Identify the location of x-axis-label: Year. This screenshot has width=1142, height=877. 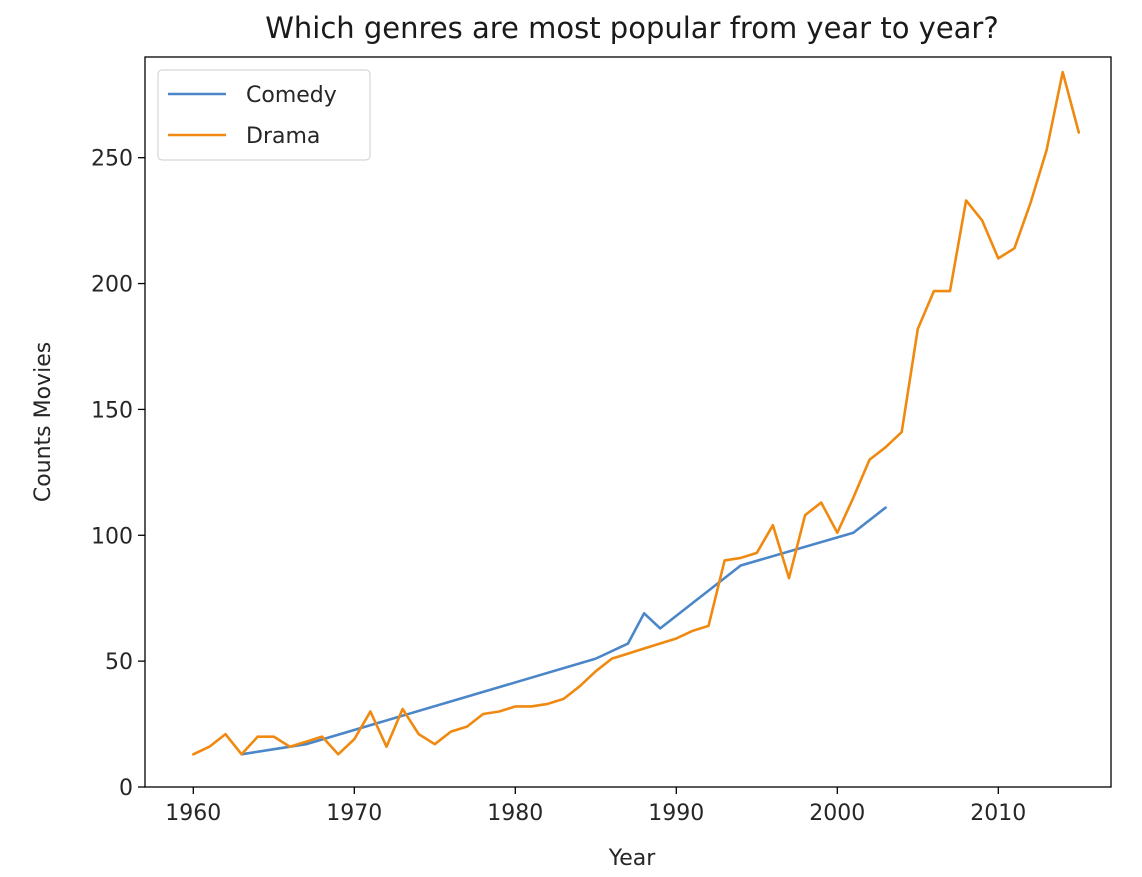
(632, 858).